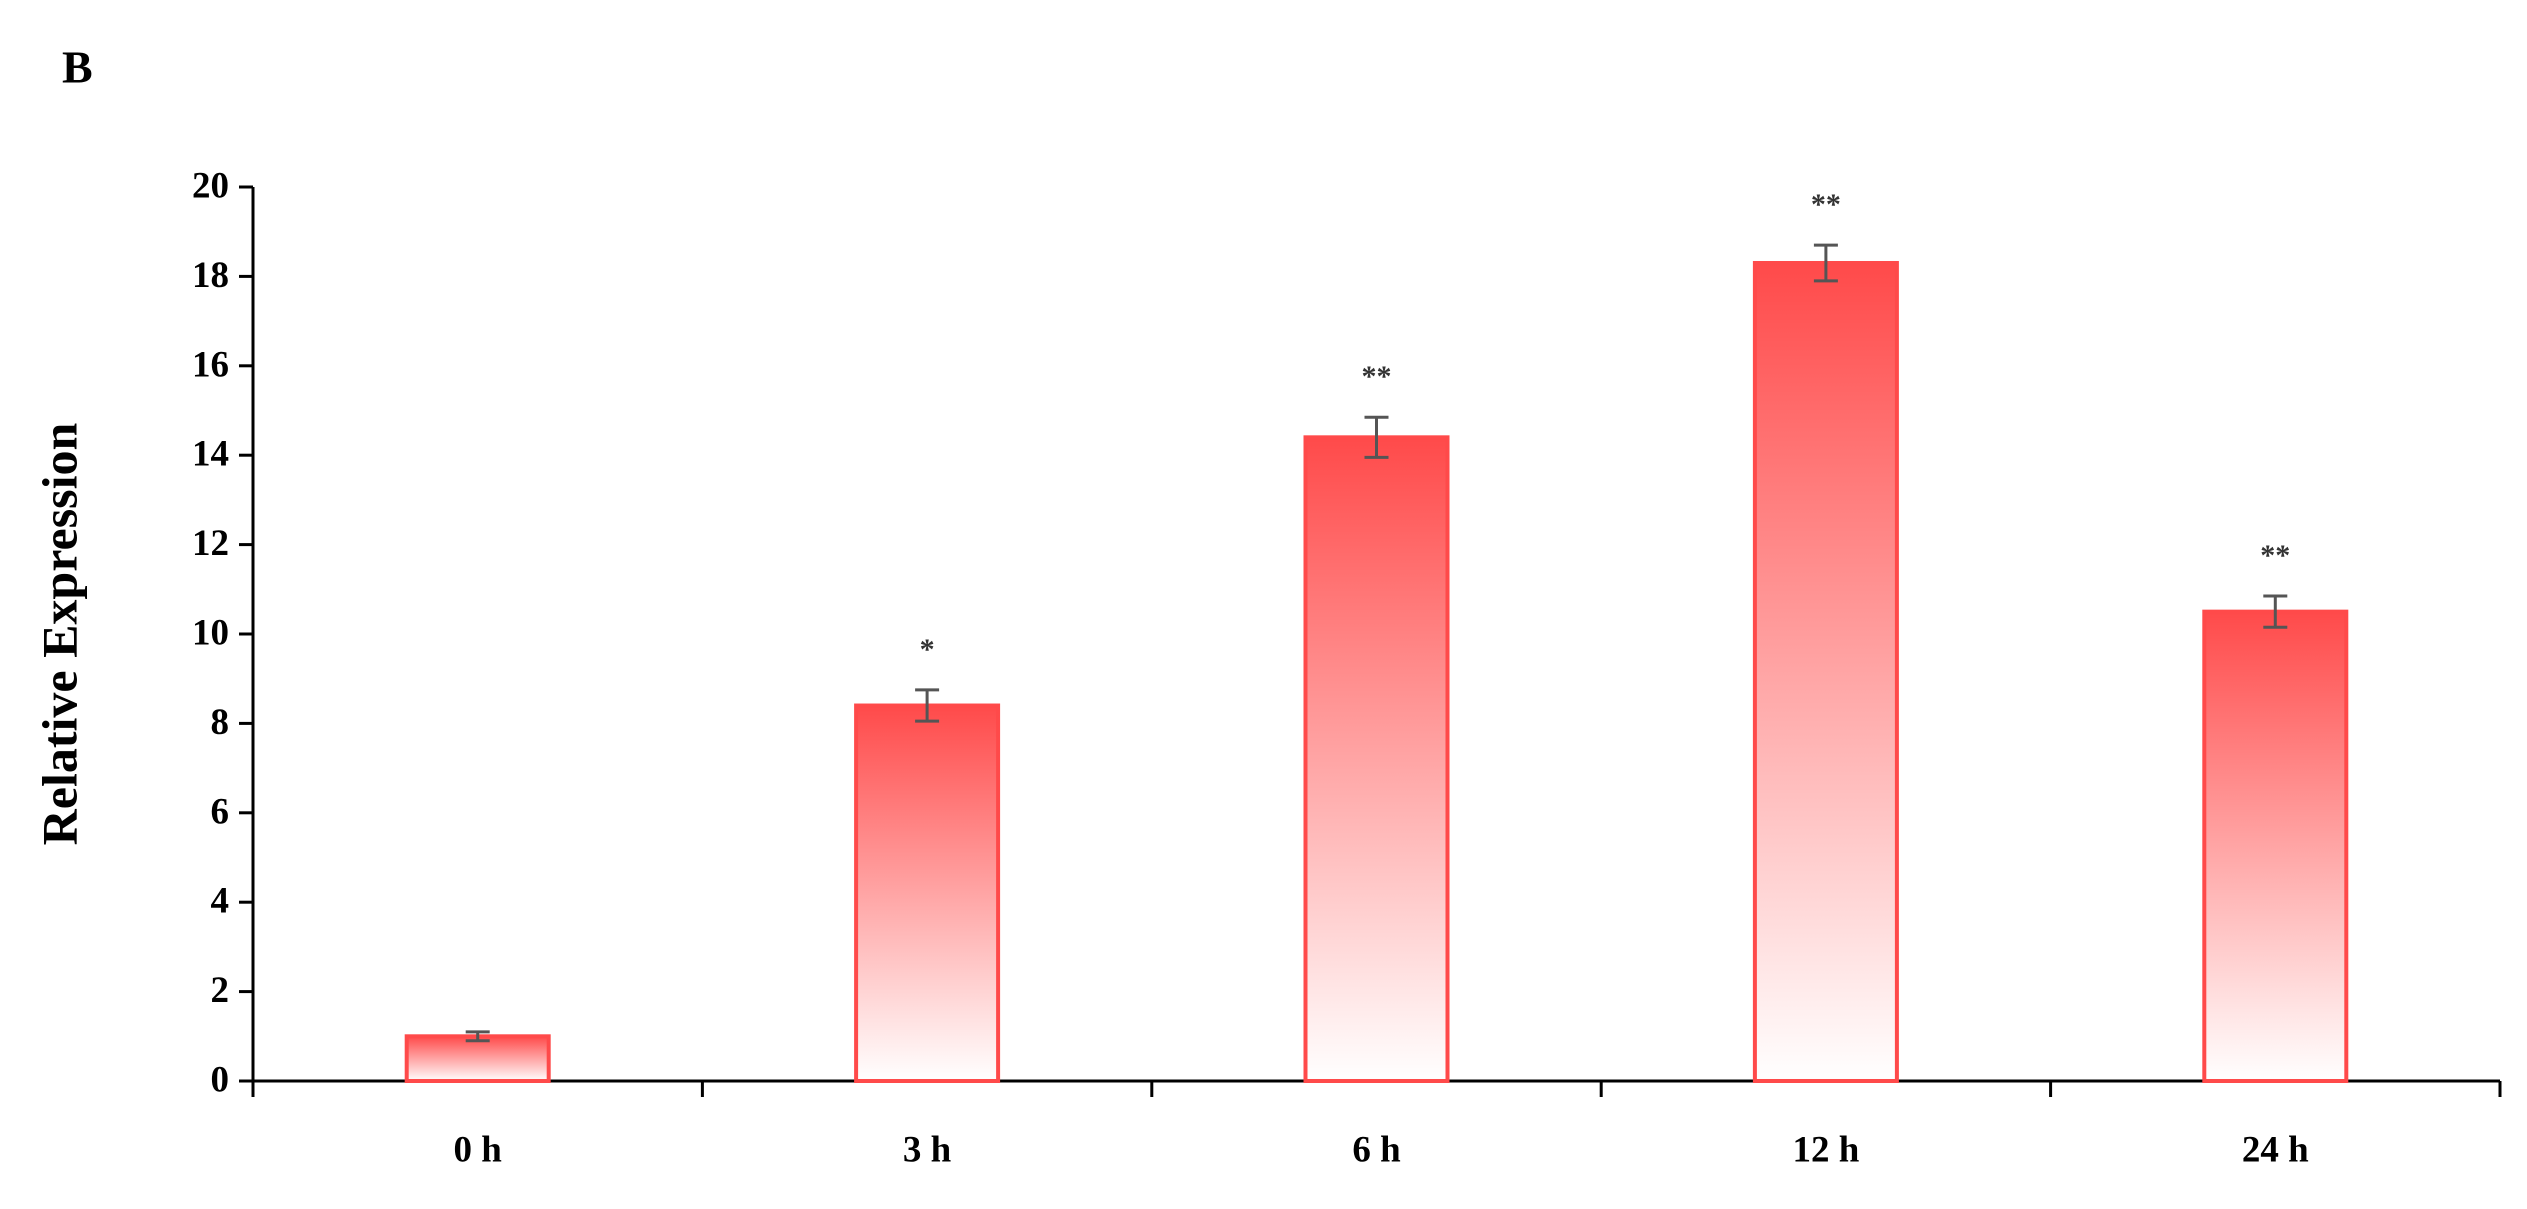  What do you see at coordinates (2275, 1149) in the screenshot?
I see `x-tick-label: 24 h` at bounding box center [2275, 1149].